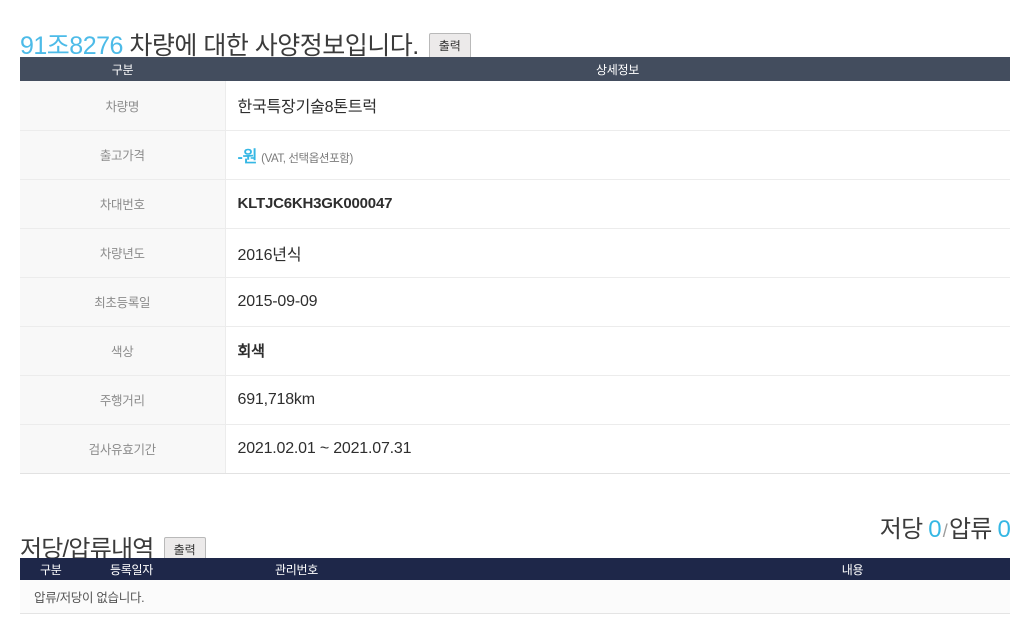  Describe the element at coordinates (617, 302) in the screenshot. I see `spec-value-first-registration: 2015-09-09` at that location.